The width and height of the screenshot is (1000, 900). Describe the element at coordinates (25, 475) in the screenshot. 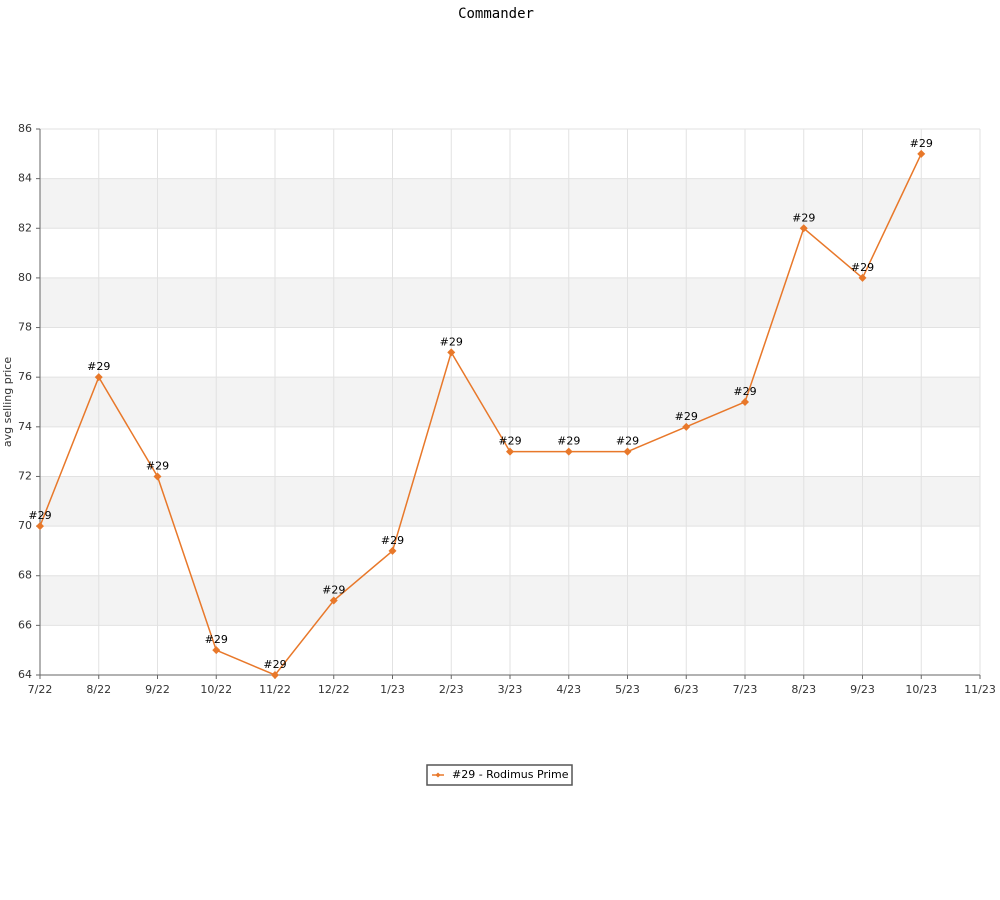

I see `y-tick-label: 72` at that location.